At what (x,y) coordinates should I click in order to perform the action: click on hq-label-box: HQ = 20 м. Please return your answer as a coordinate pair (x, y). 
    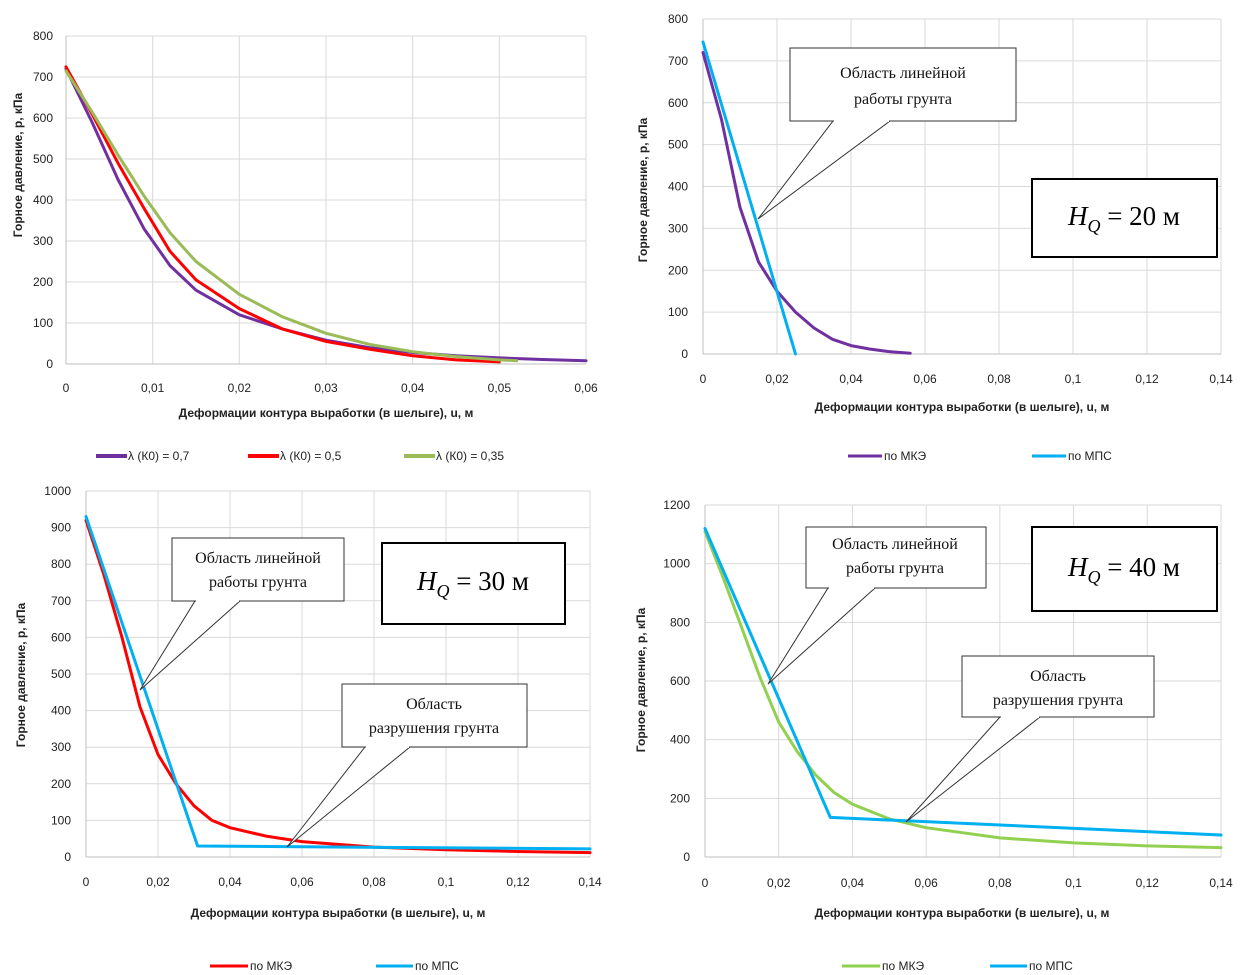
    Looking at the image, I should click on (1124, 218).